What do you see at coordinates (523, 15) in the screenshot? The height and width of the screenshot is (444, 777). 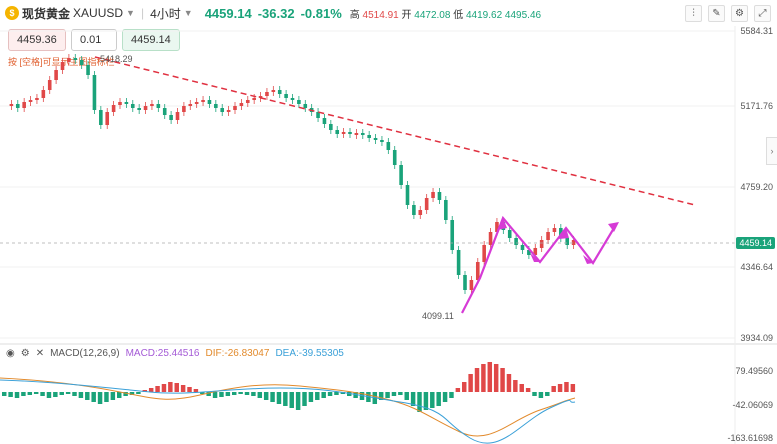 I see `close-value: 4495.46` at bounding box center [523, 15].